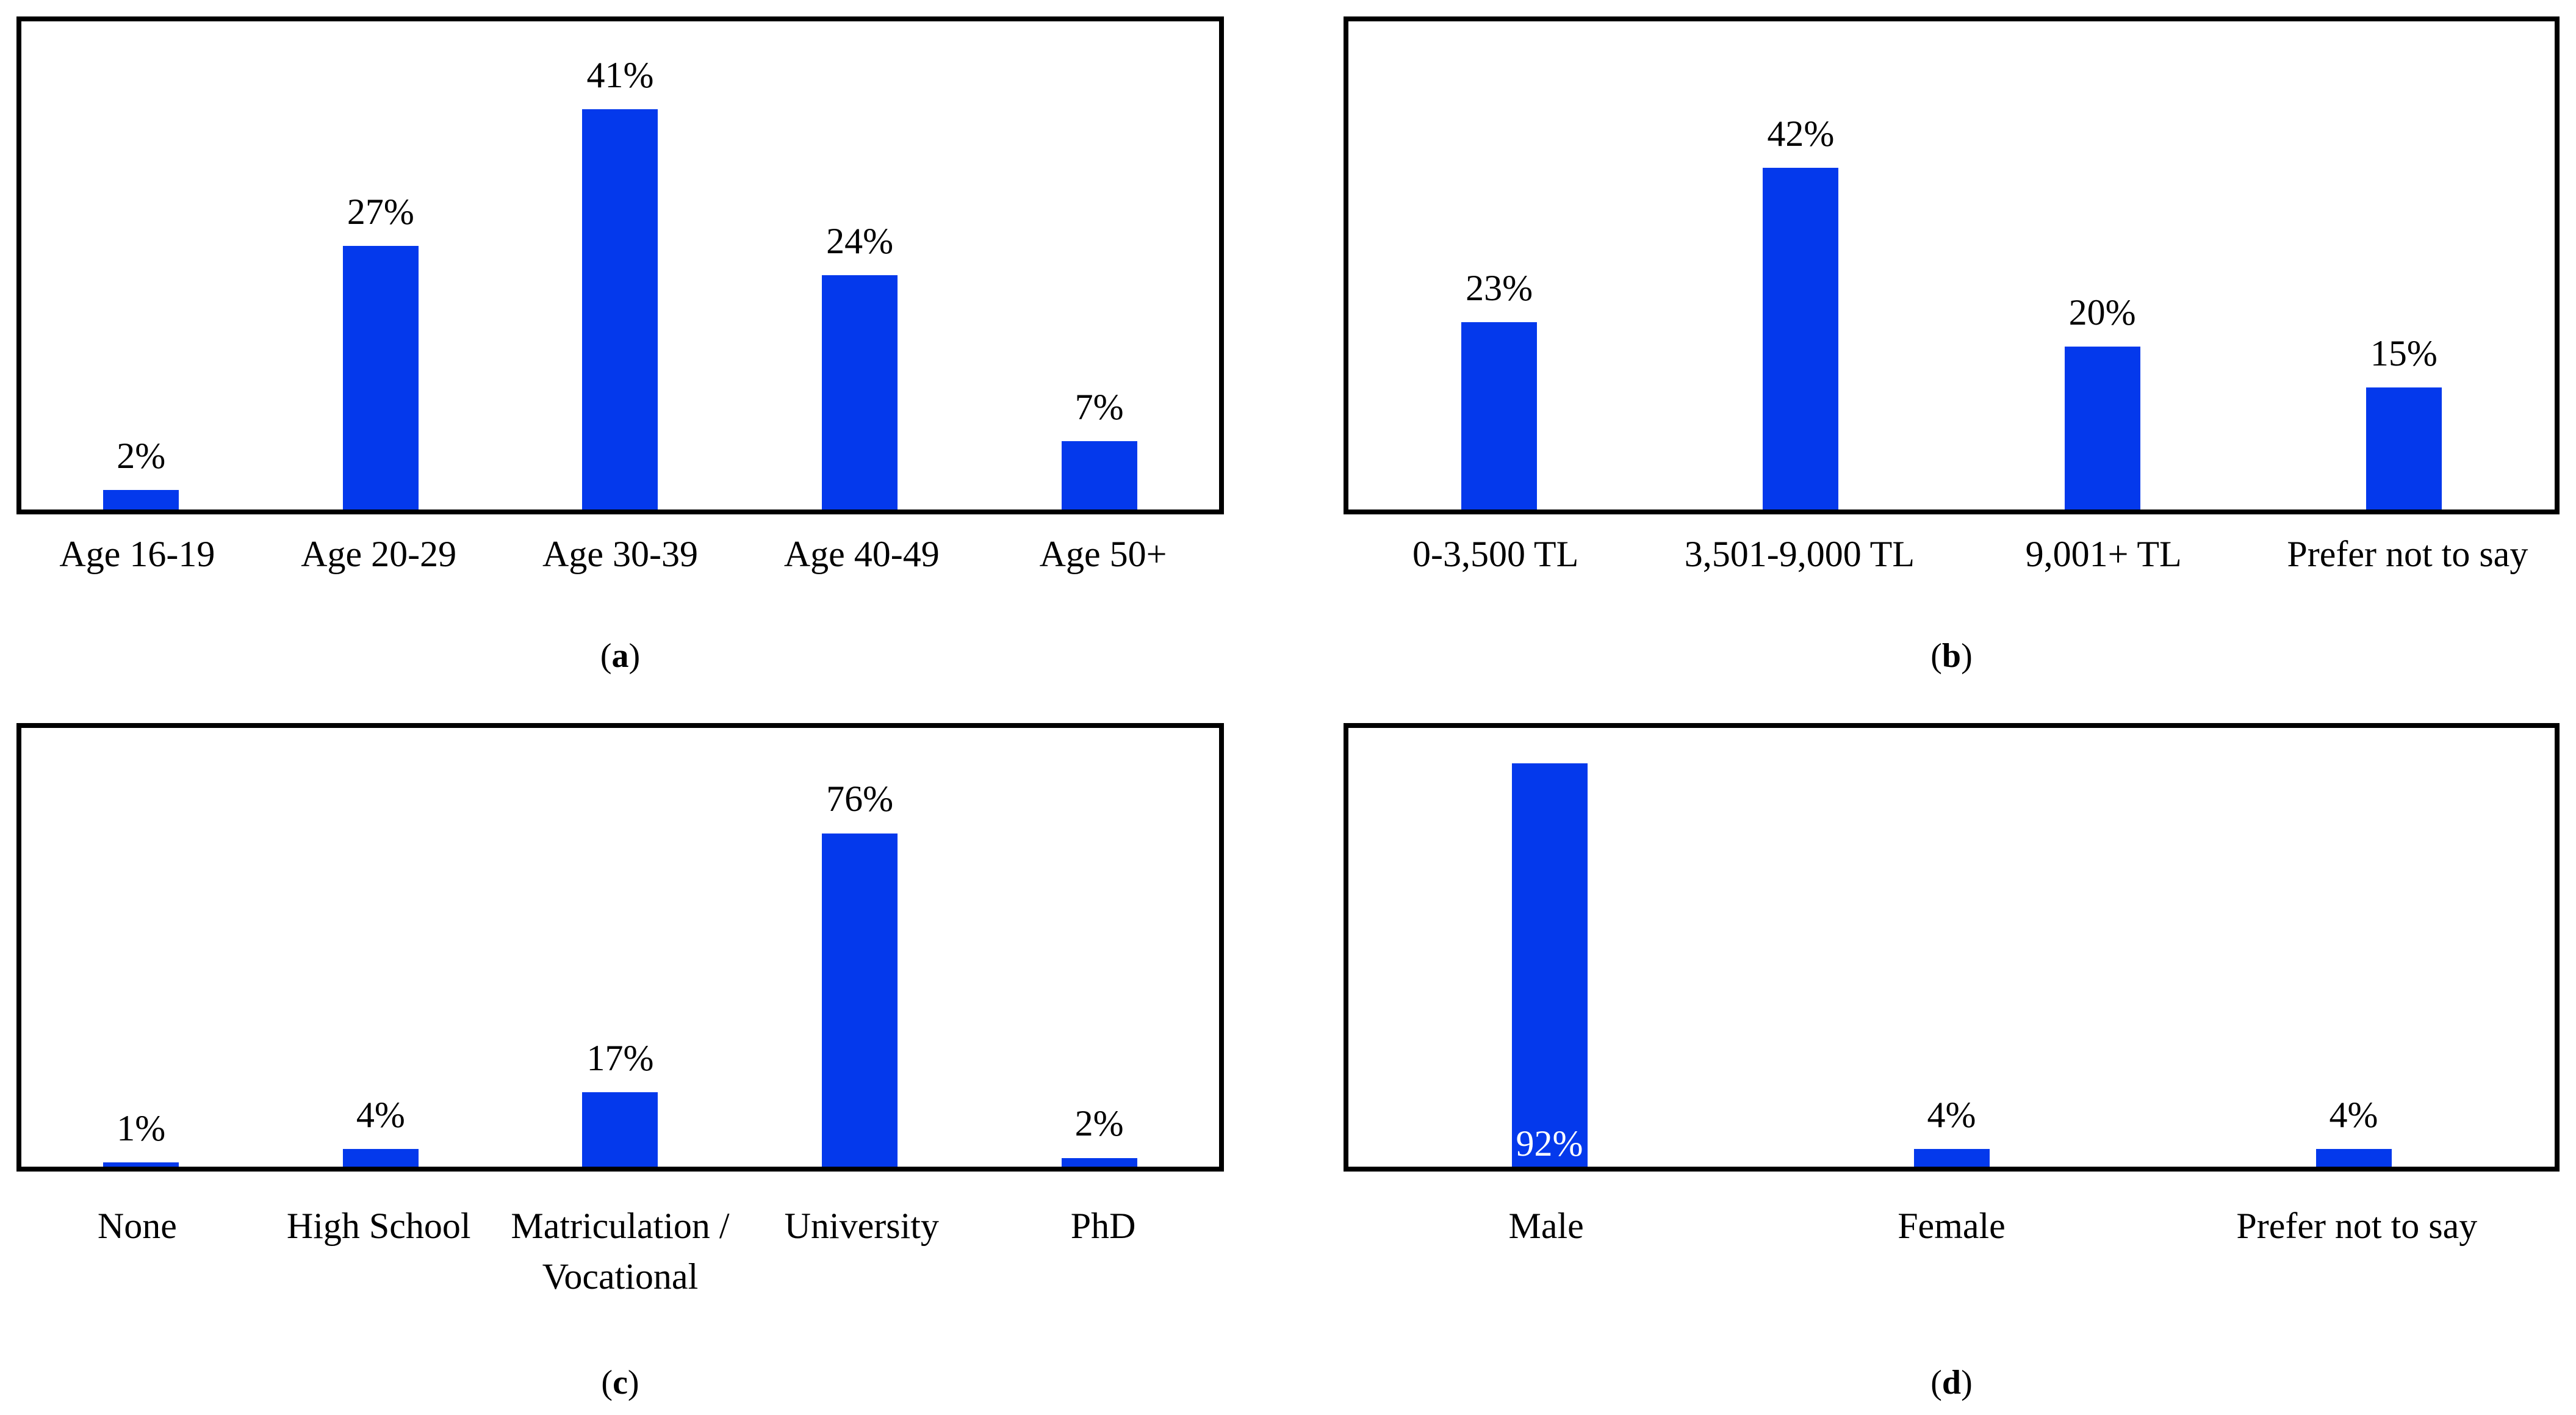 The width and height of the screenshot is (2576, 1415). What do you see at coordinates (1801, 133) in the screenshot?
I see `value-label: 42%` at bounding box center [1801, 133].